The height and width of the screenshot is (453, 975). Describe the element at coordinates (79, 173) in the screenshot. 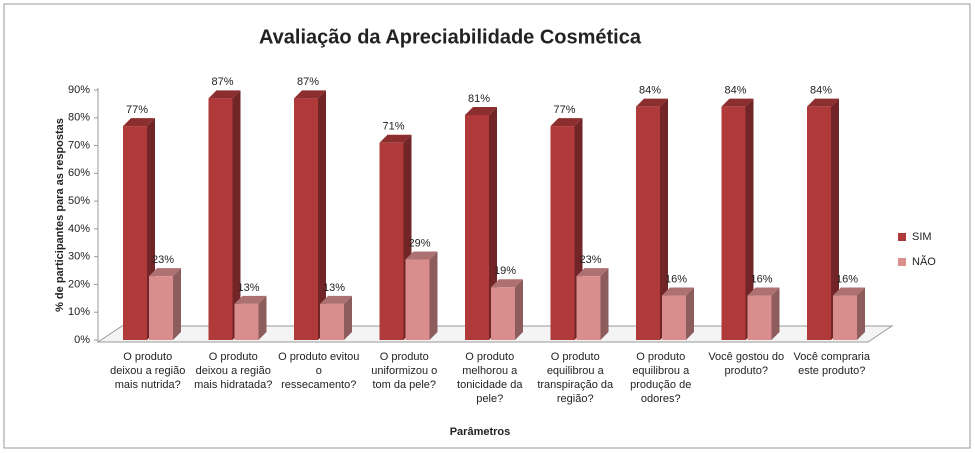

I see `y-tick-label: 60%` at that location.